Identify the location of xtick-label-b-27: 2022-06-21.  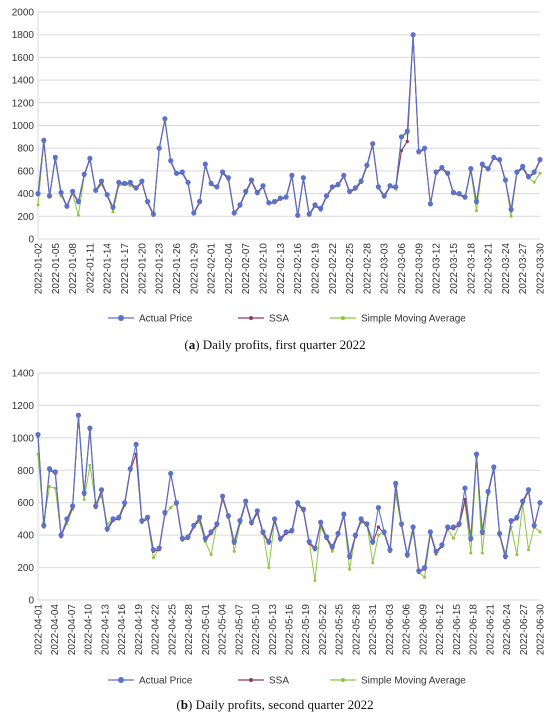
(490, 630).